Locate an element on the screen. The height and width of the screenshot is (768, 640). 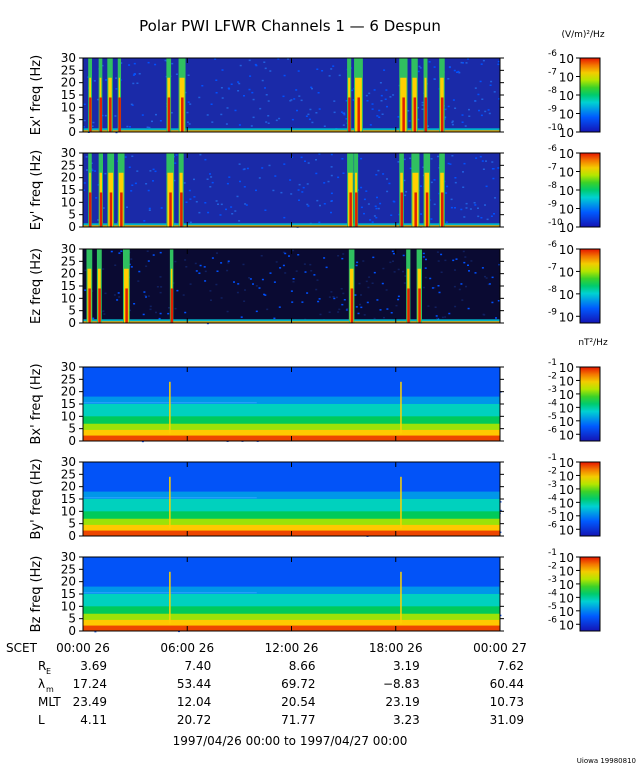
ephemeris-value: 71.77 is located at coordinates (298, 720).